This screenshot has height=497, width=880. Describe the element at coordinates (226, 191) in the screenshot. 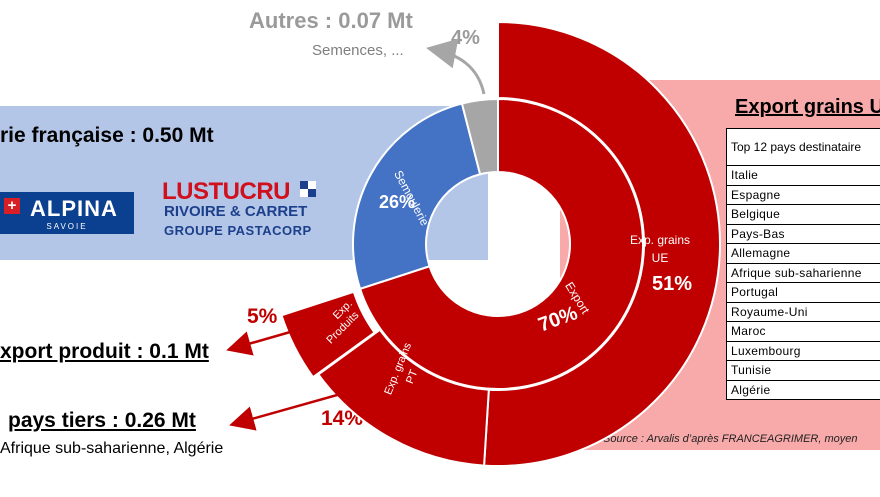

I see `lustucru-name: LUSTUCRU` at that location.